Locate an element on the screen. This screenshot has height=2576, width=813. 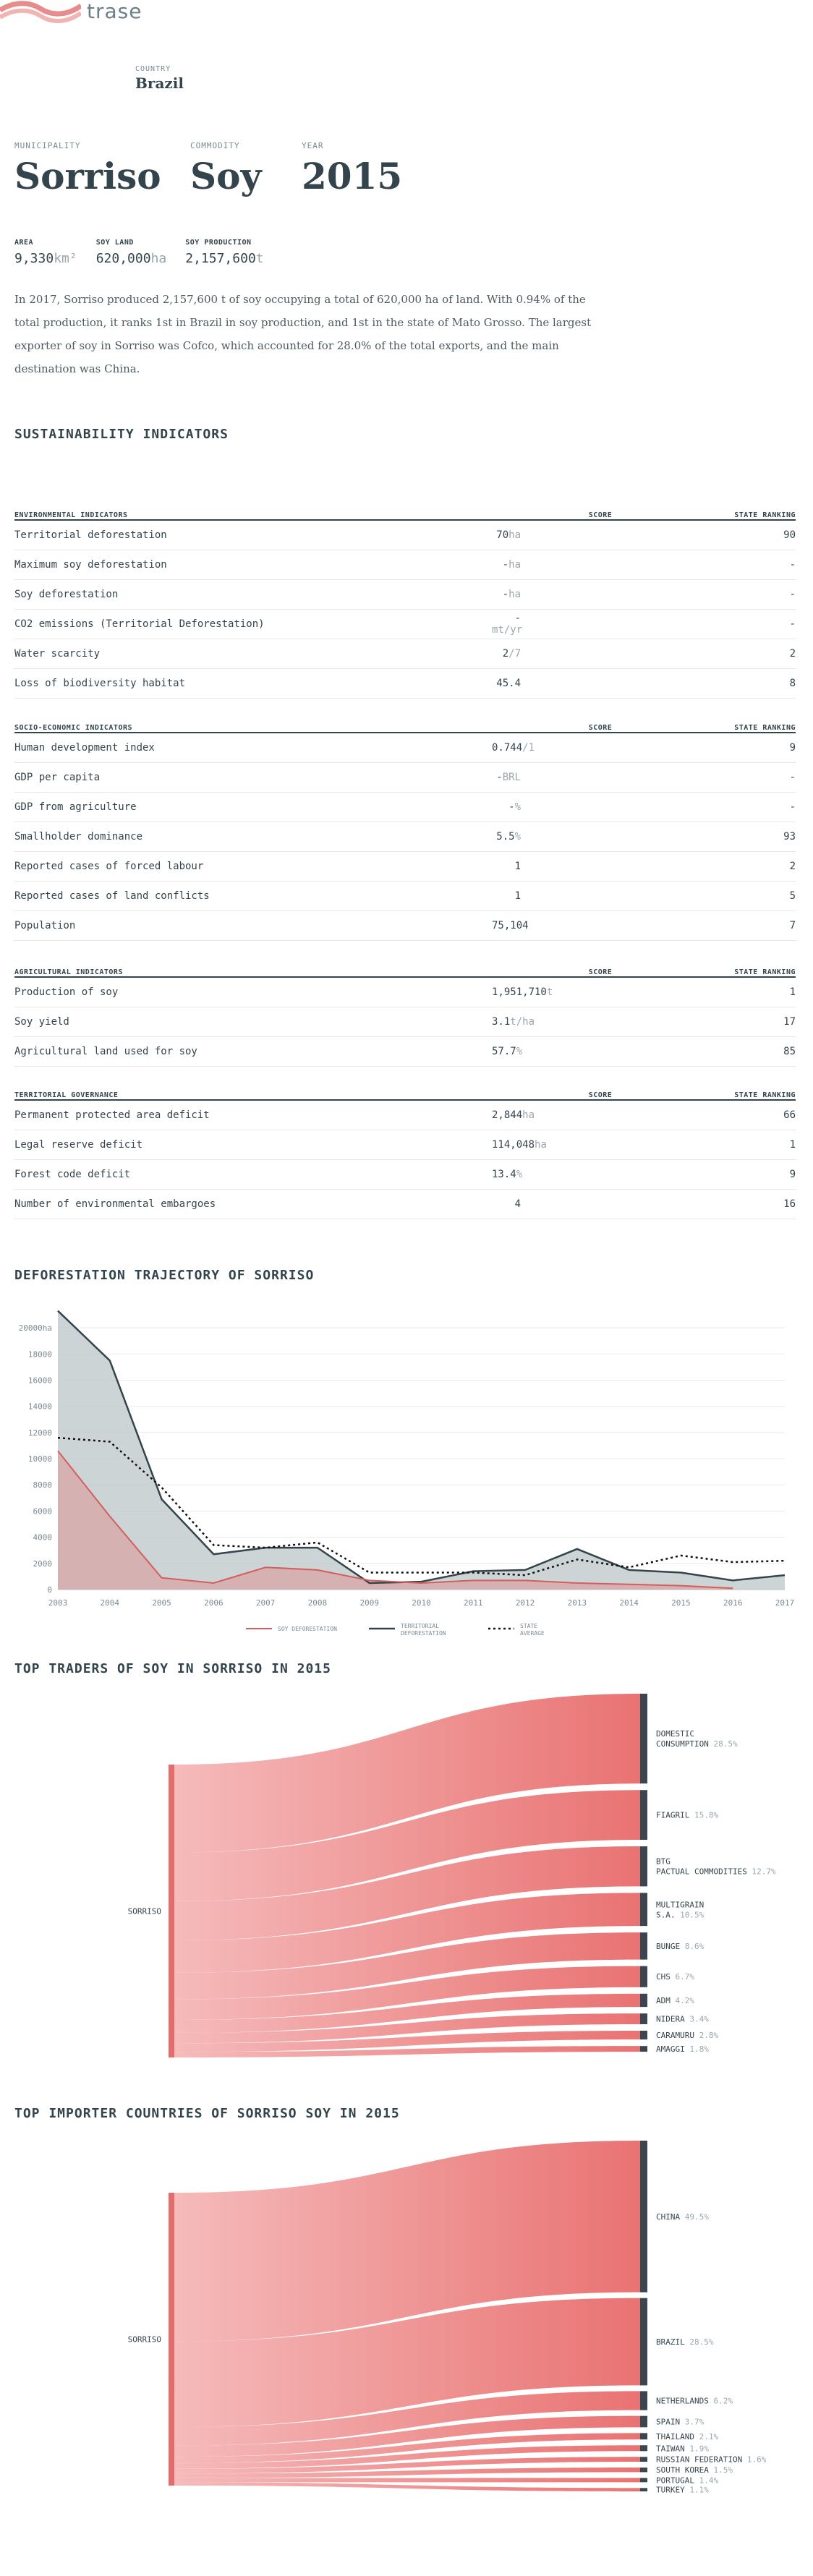
indicator-name: Permanent protected area deficit is located at coordinates (112, 1115).